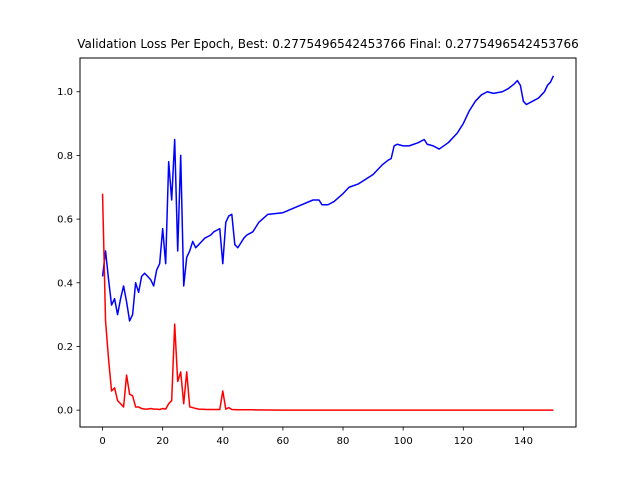 Image resolution: width=640 pixels, height=480 pixels. Describe the element at coordinates (343, 441) in the screenshot. I see `x-tick-label: 80` at that location.